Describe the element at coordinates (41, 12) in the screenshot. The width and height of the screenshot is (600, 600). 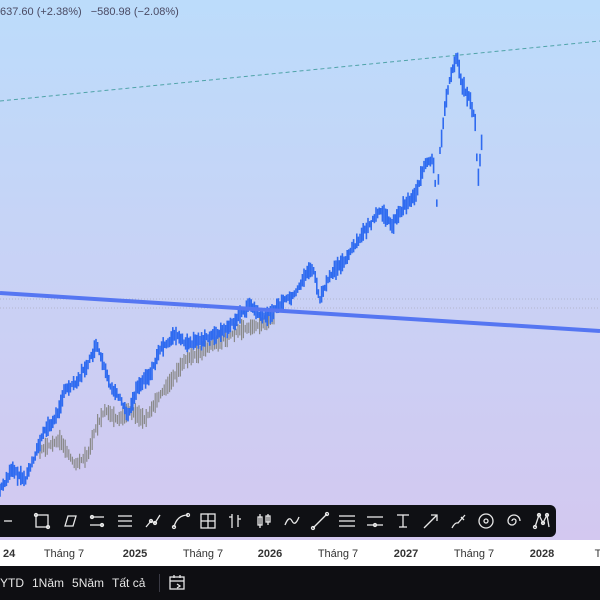
I see `change-value: 637.60 (+2.38%)` at that location.